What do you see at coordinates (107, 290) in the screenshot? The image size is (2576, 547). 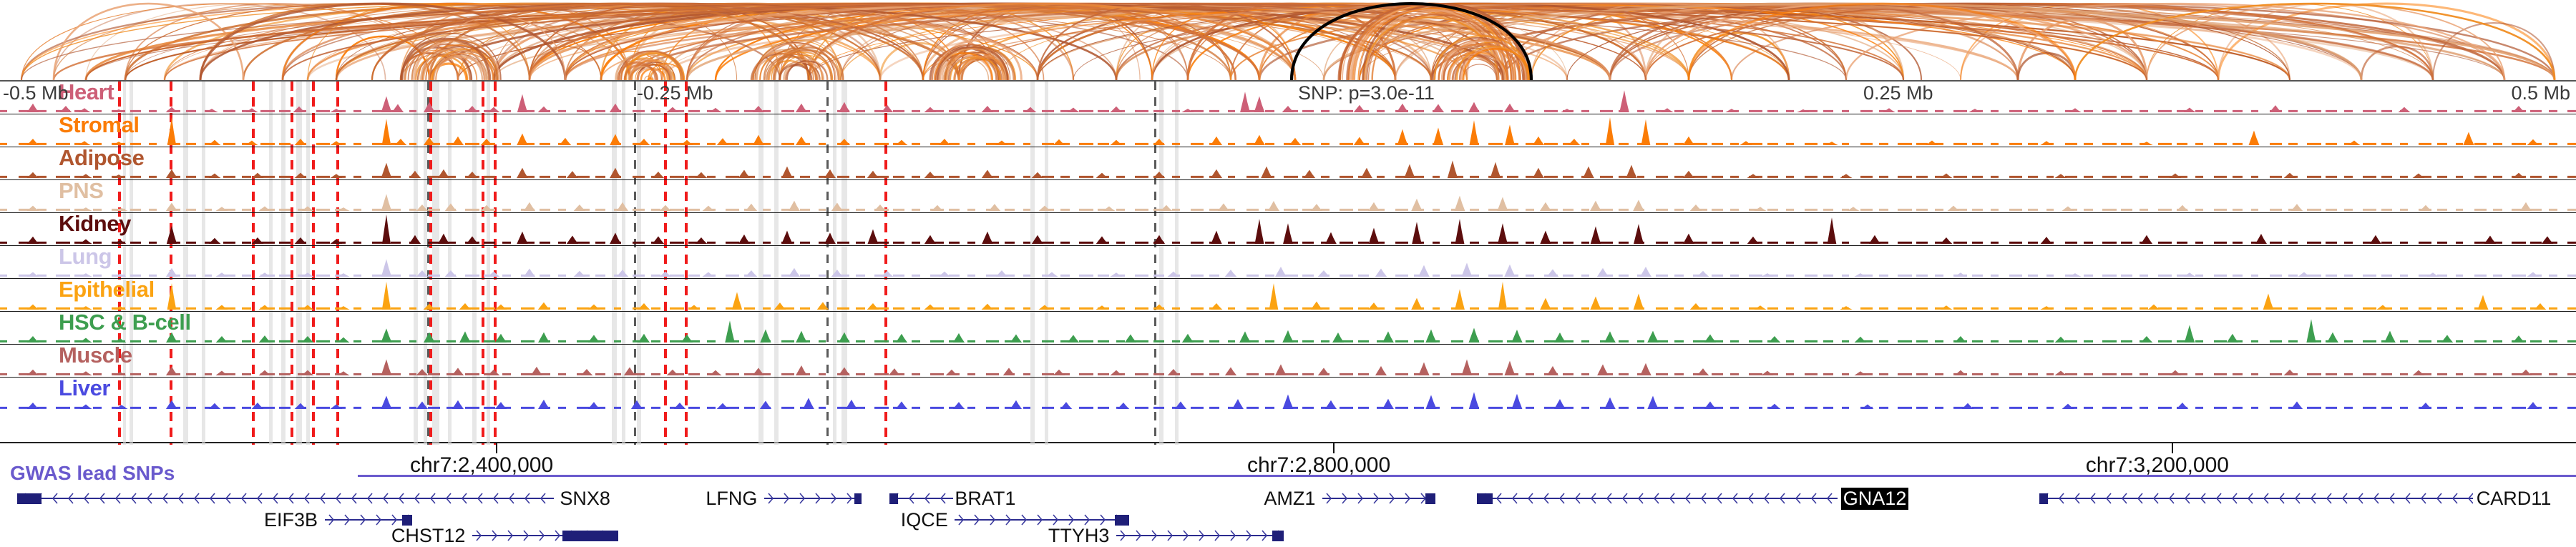 I see `track-label-epithelial: Epithelial` at bounding box center [107, 290].